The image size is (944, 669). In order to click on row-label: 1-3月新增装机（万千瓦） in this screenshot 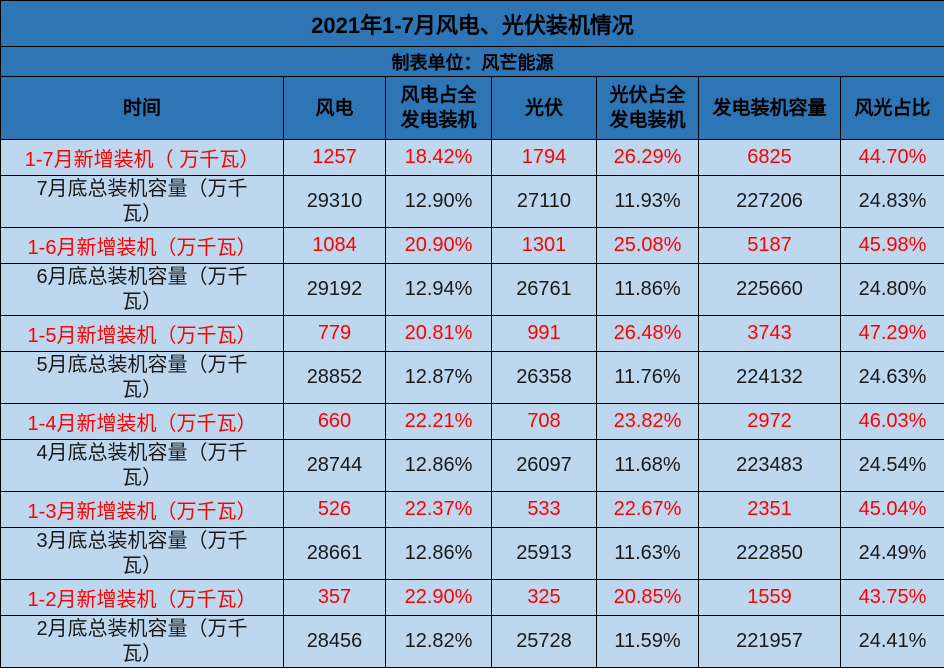, I will do `click(142, 512)`.